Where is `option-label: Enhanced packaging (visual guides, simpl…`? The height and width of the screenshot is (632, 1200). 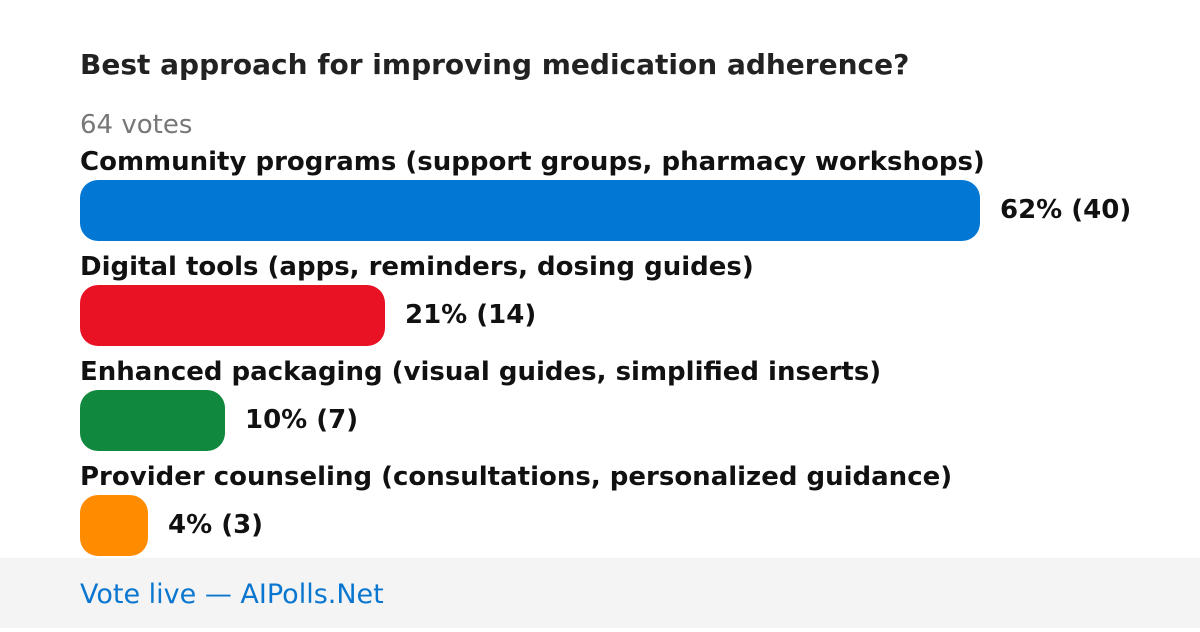
option-label: Enhanced packaging (visual guides, simpl… is located at coordinates (481, 372).